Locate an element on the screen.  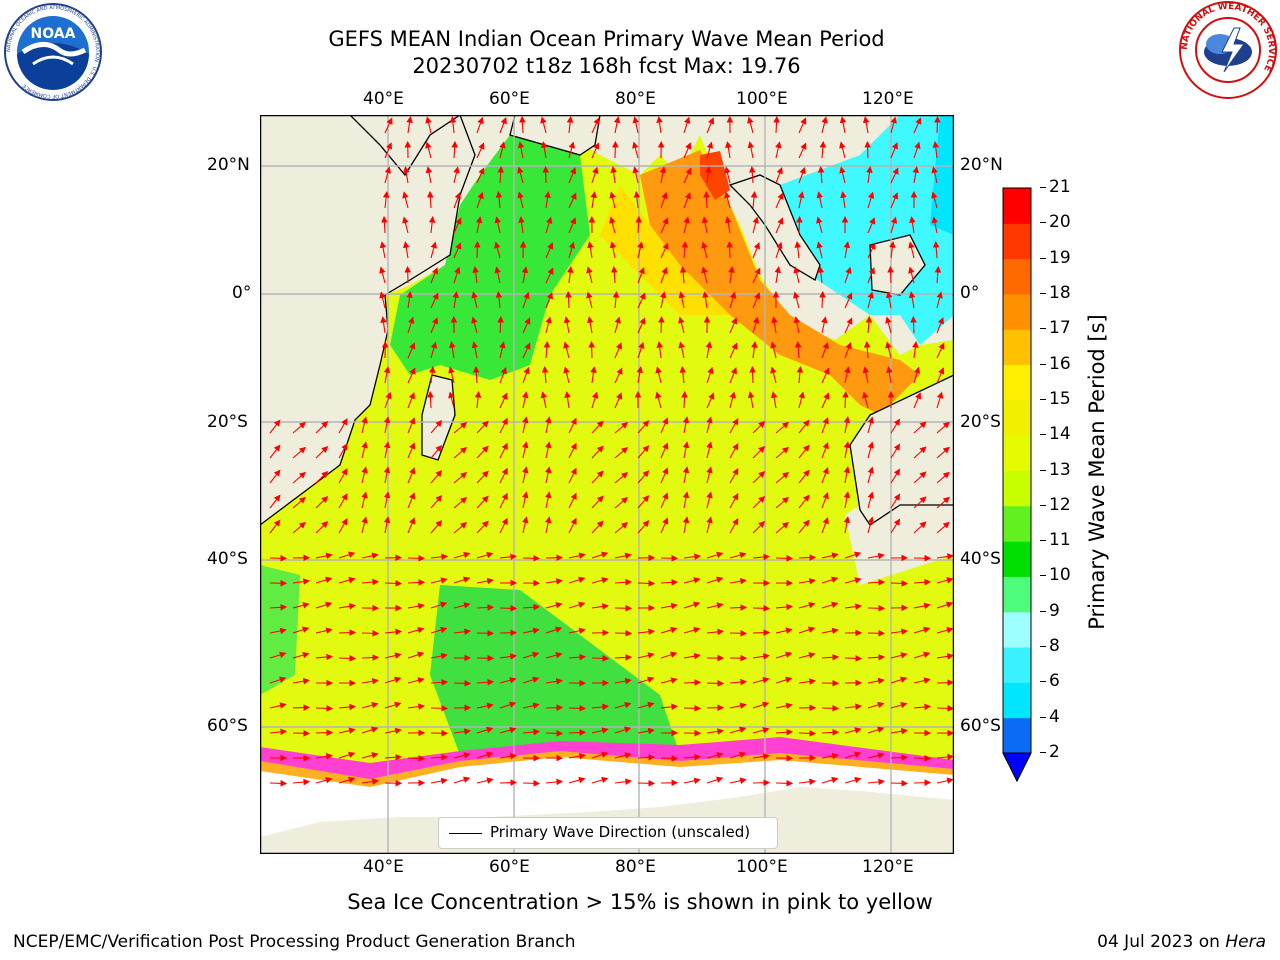
colorbar-tick-label: 8 is located at coordinates (1054, 646).